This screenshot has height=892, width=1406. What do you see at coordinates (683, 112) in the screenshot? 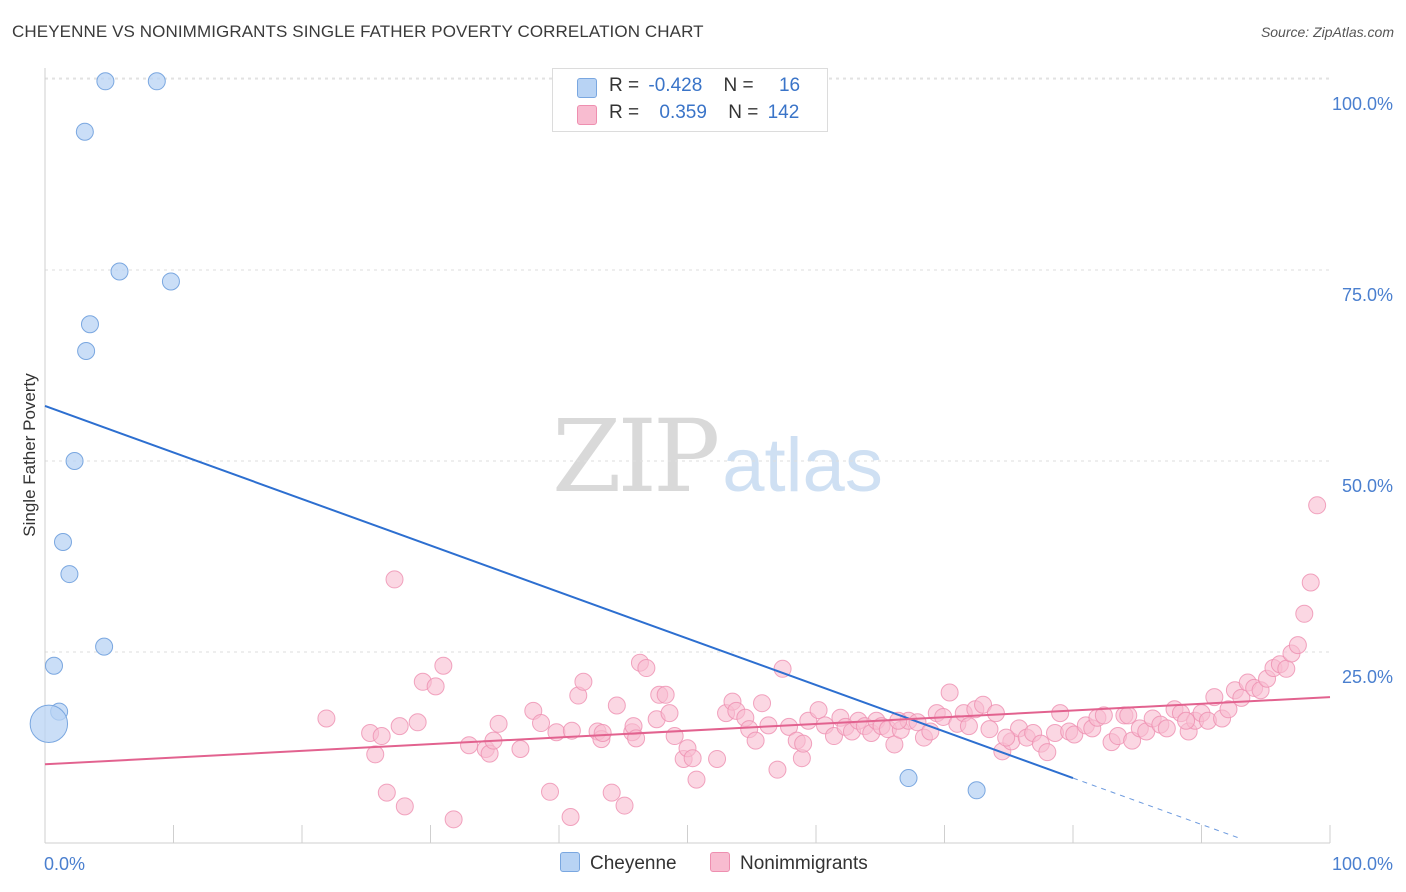
I see `legend-r-value: 0.359` at bounding box center [683, 112].